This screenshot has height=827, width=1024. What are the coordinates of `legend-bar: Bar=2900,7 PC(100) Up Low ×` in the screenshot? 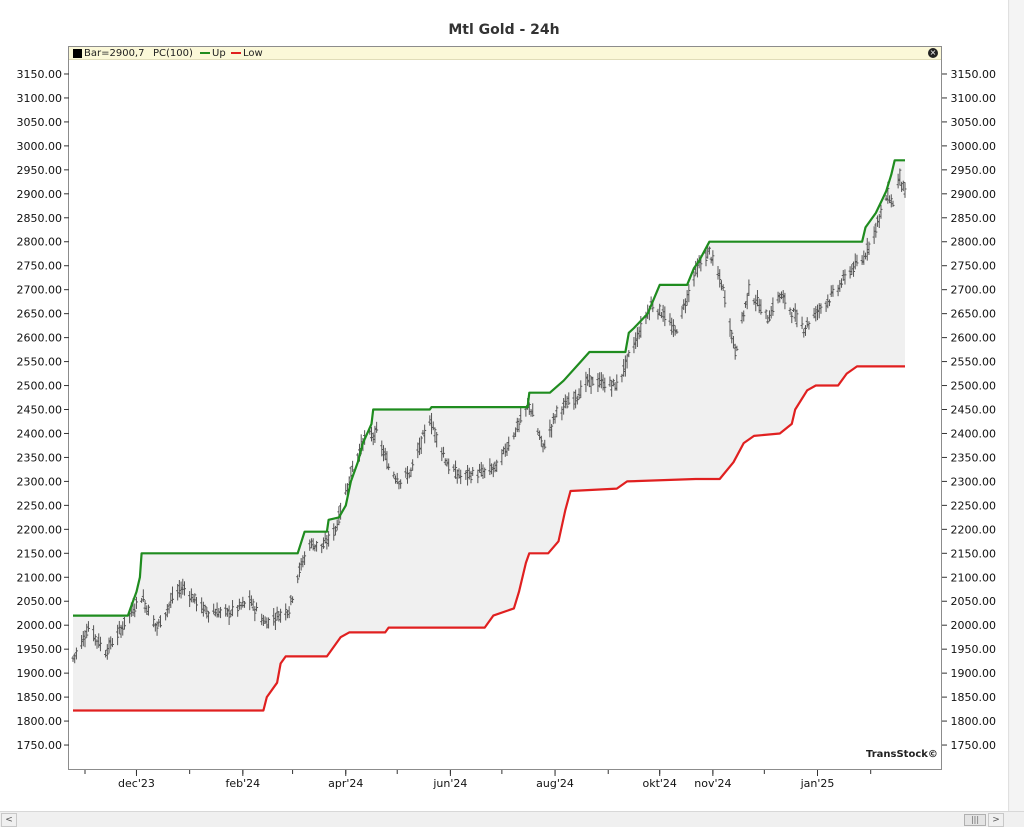 It's located at (505, 53).